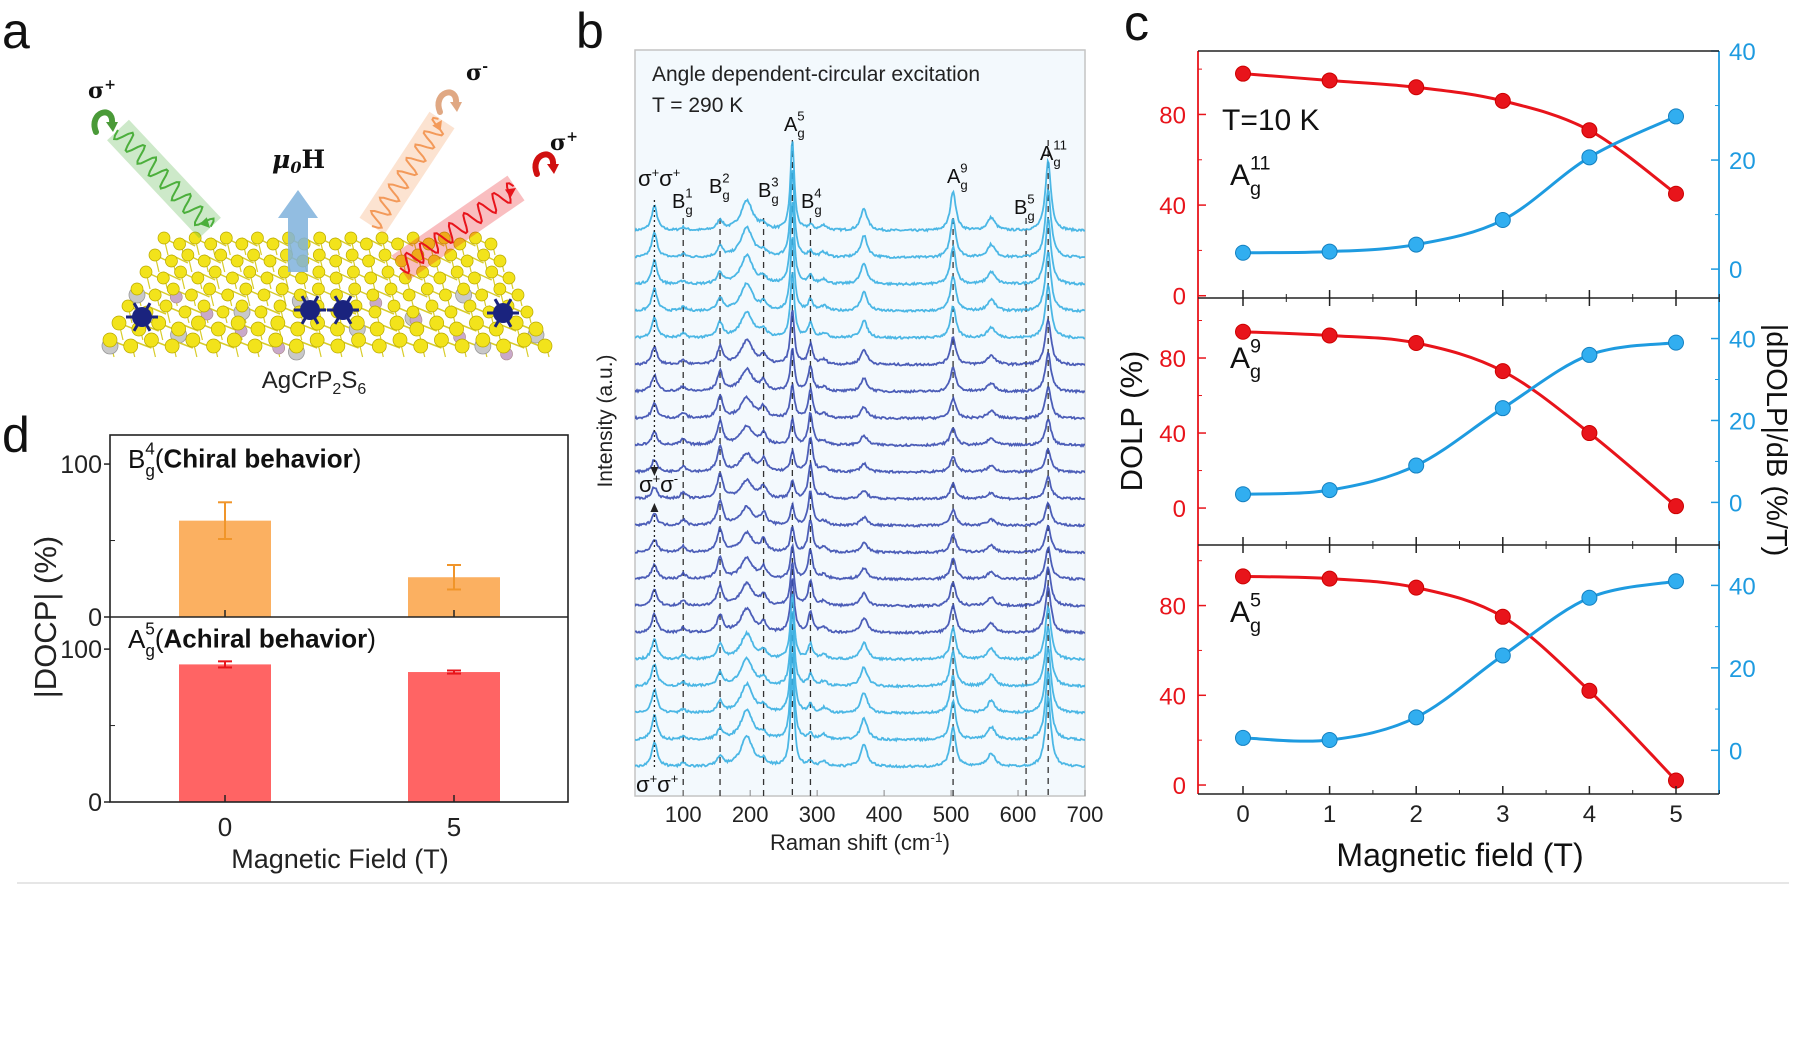 The height and width of the screenshot is (1060, 1800). What do you see at coordinates (298, 231) in the screenshot?
I see `magnetic-field-arrow-icon` at bounding box center [298, 231].